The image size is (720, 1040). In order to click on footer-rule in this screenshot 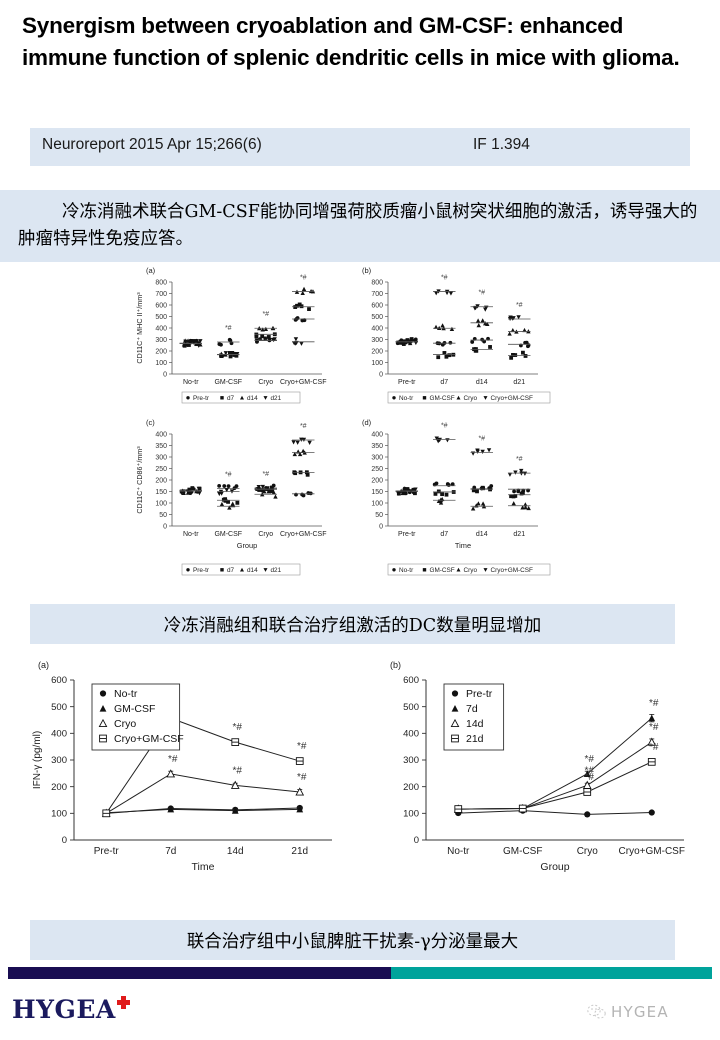, I will do `click(360, 973)`.